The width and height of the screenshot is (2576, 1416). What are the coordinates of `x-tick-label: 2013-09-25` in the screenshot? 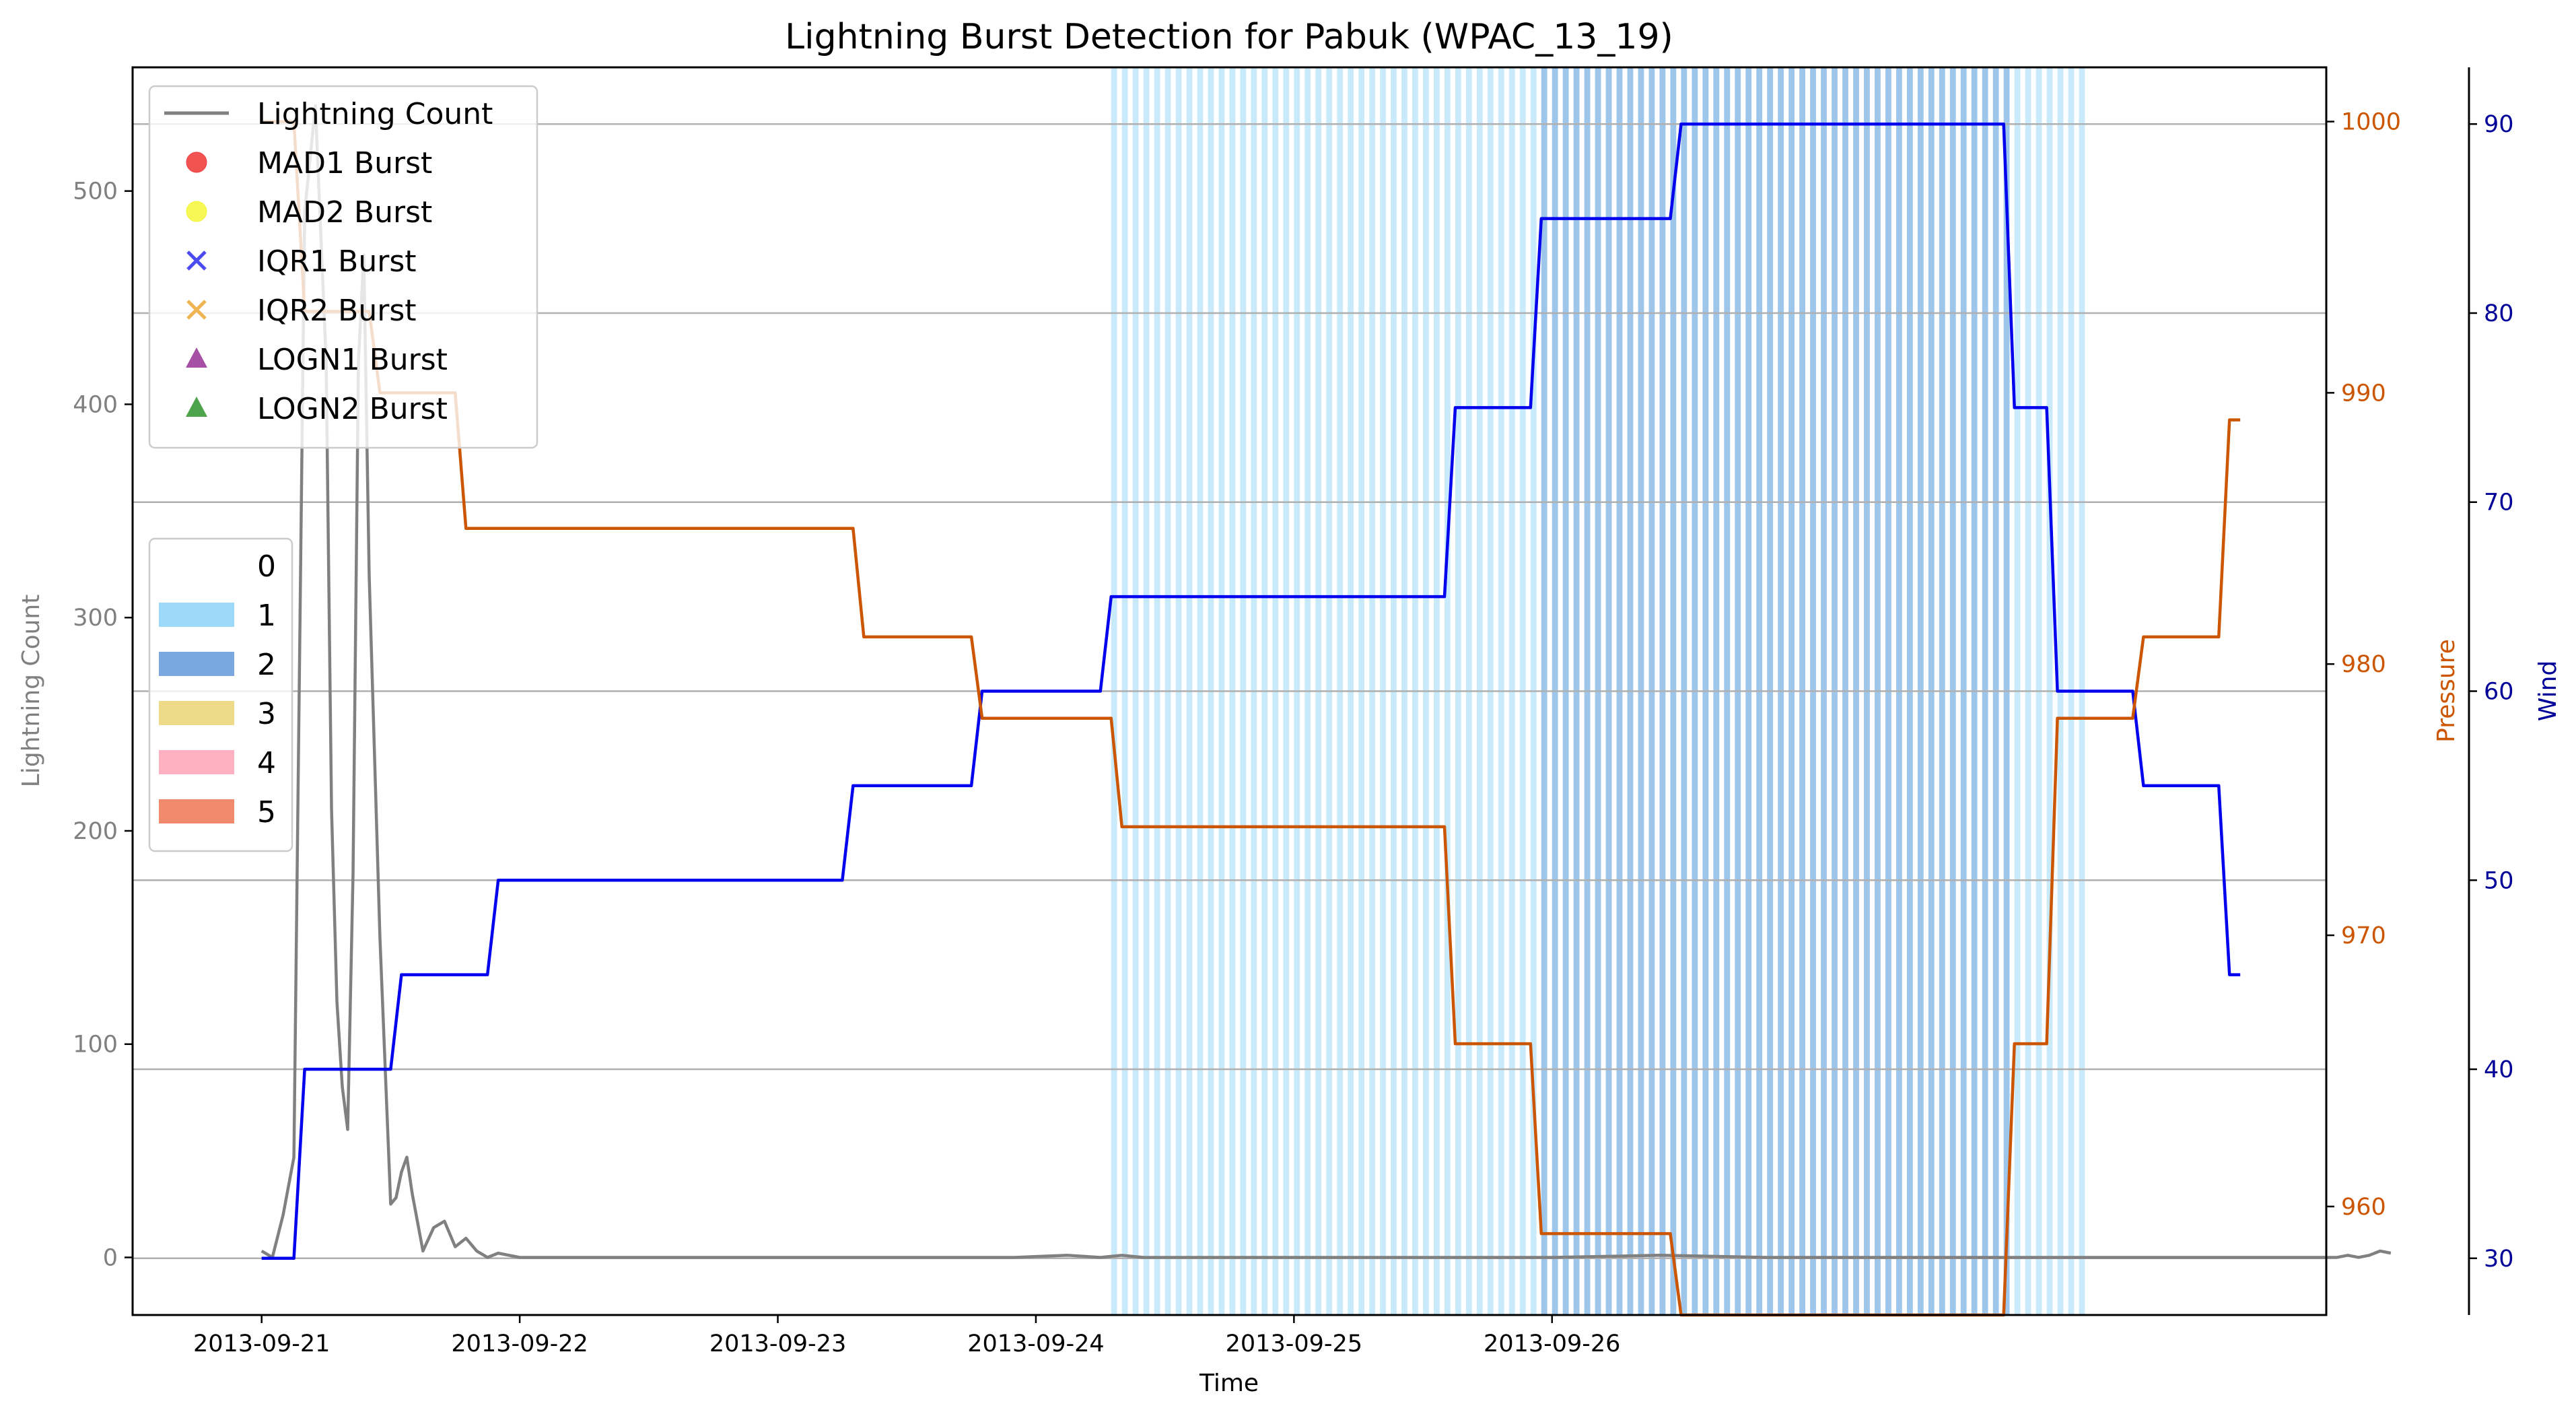 It's located at (1294, 1343).